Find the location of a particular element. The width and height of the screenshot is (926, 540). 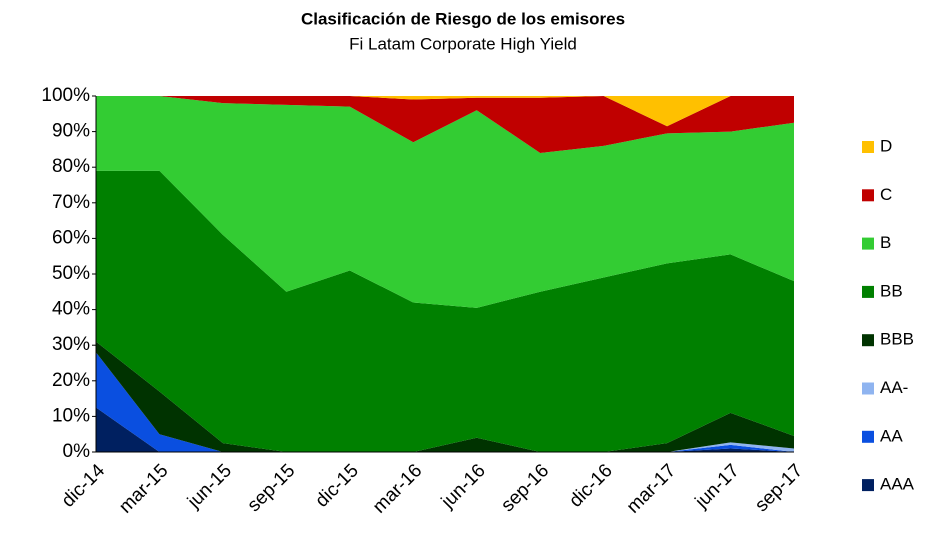

x-tick-label: sep-16 is located at coordinates (525, 488).